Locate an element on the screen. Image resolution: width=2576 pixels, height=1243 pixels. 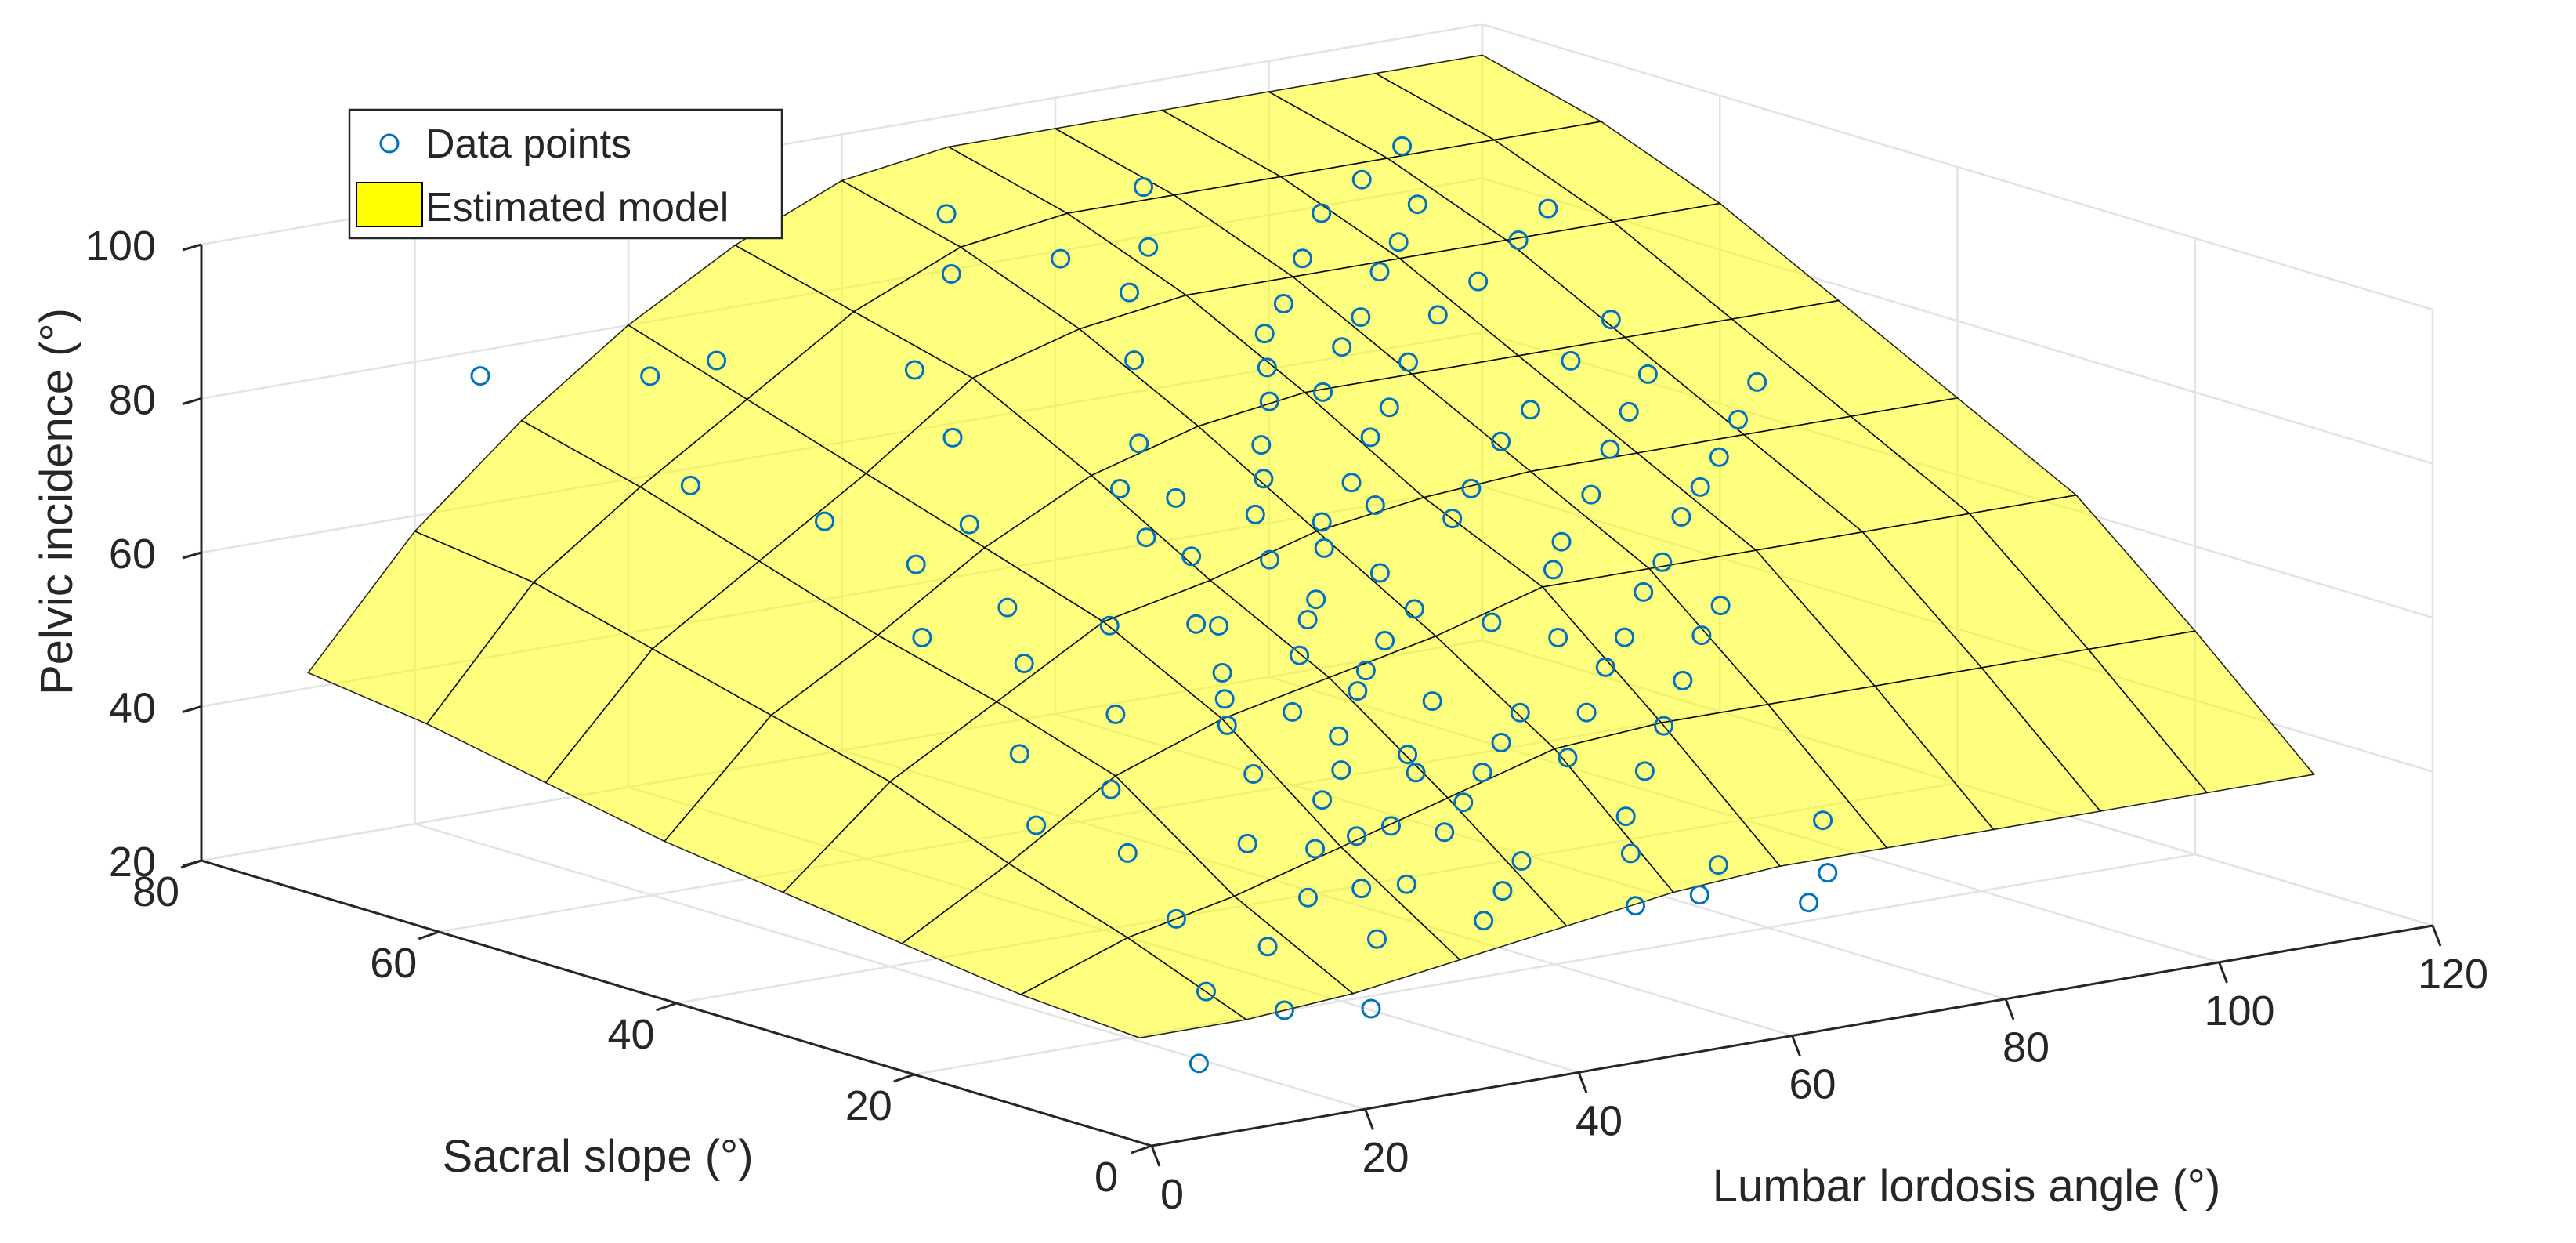
y-axis-title: Sacral slope (°) is located at coordinates (597, 1156).